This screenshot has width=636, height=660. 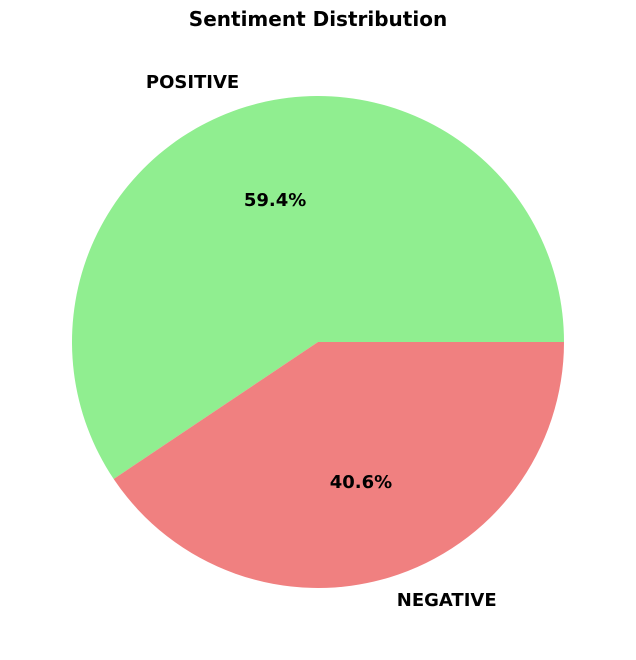 I want to click on percent-label-negative: 40.6%, so click(x=361, y=482).